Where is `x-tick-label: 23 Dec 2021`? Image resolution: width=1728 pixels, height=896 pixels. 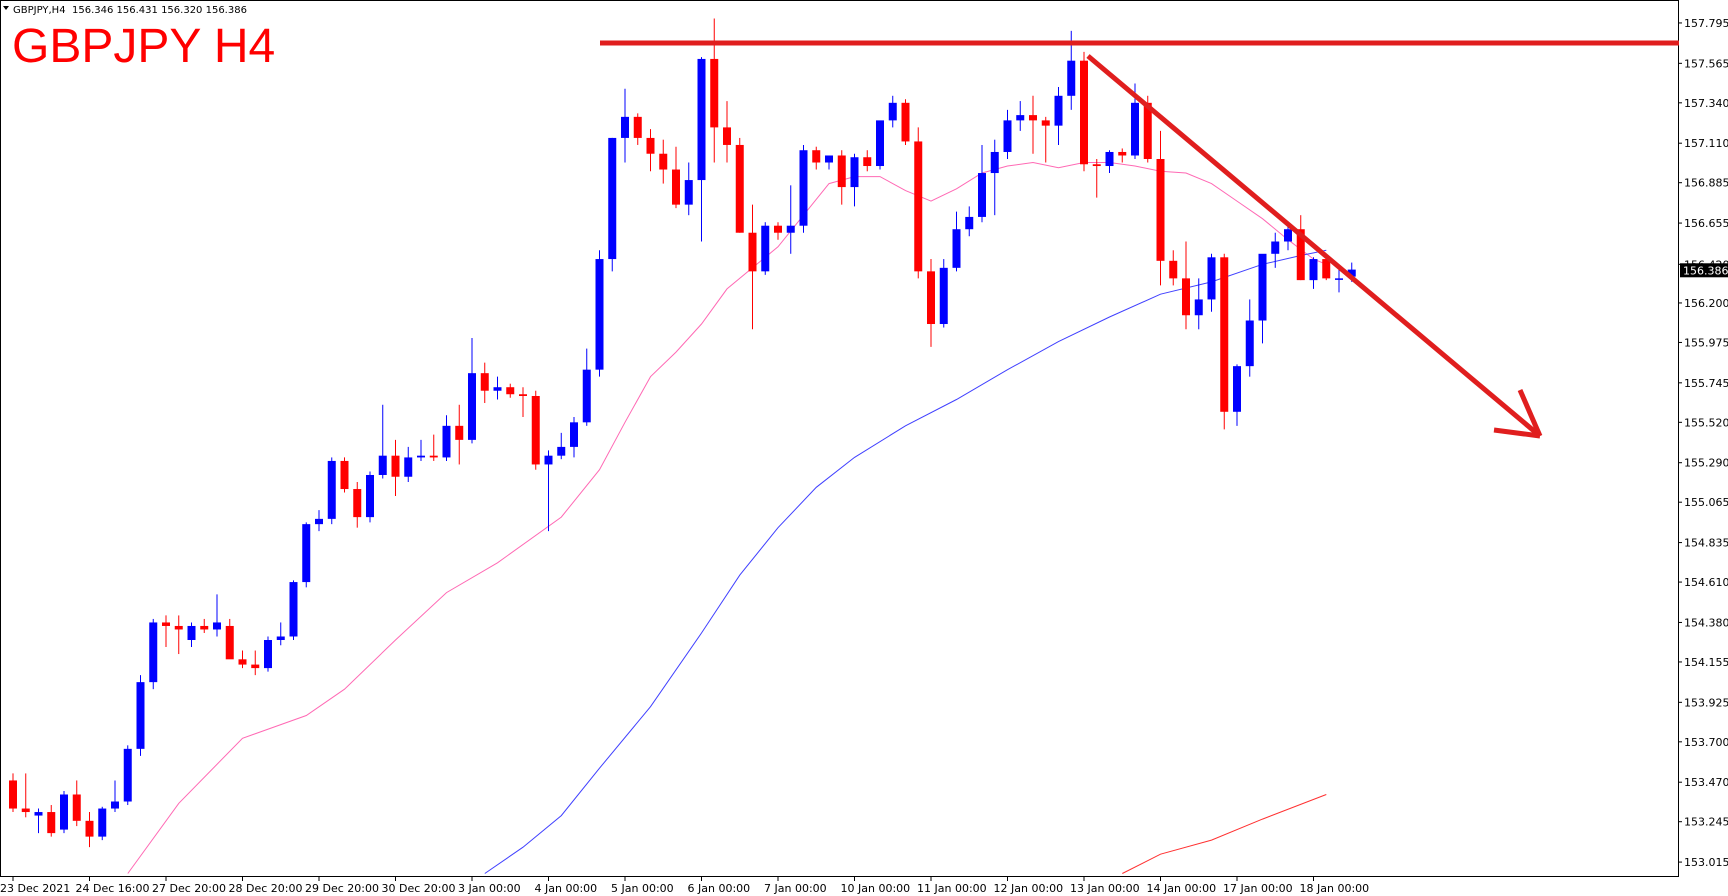 x-tick-label: 23 Dec 2021 is located at coordinates (35, 888).